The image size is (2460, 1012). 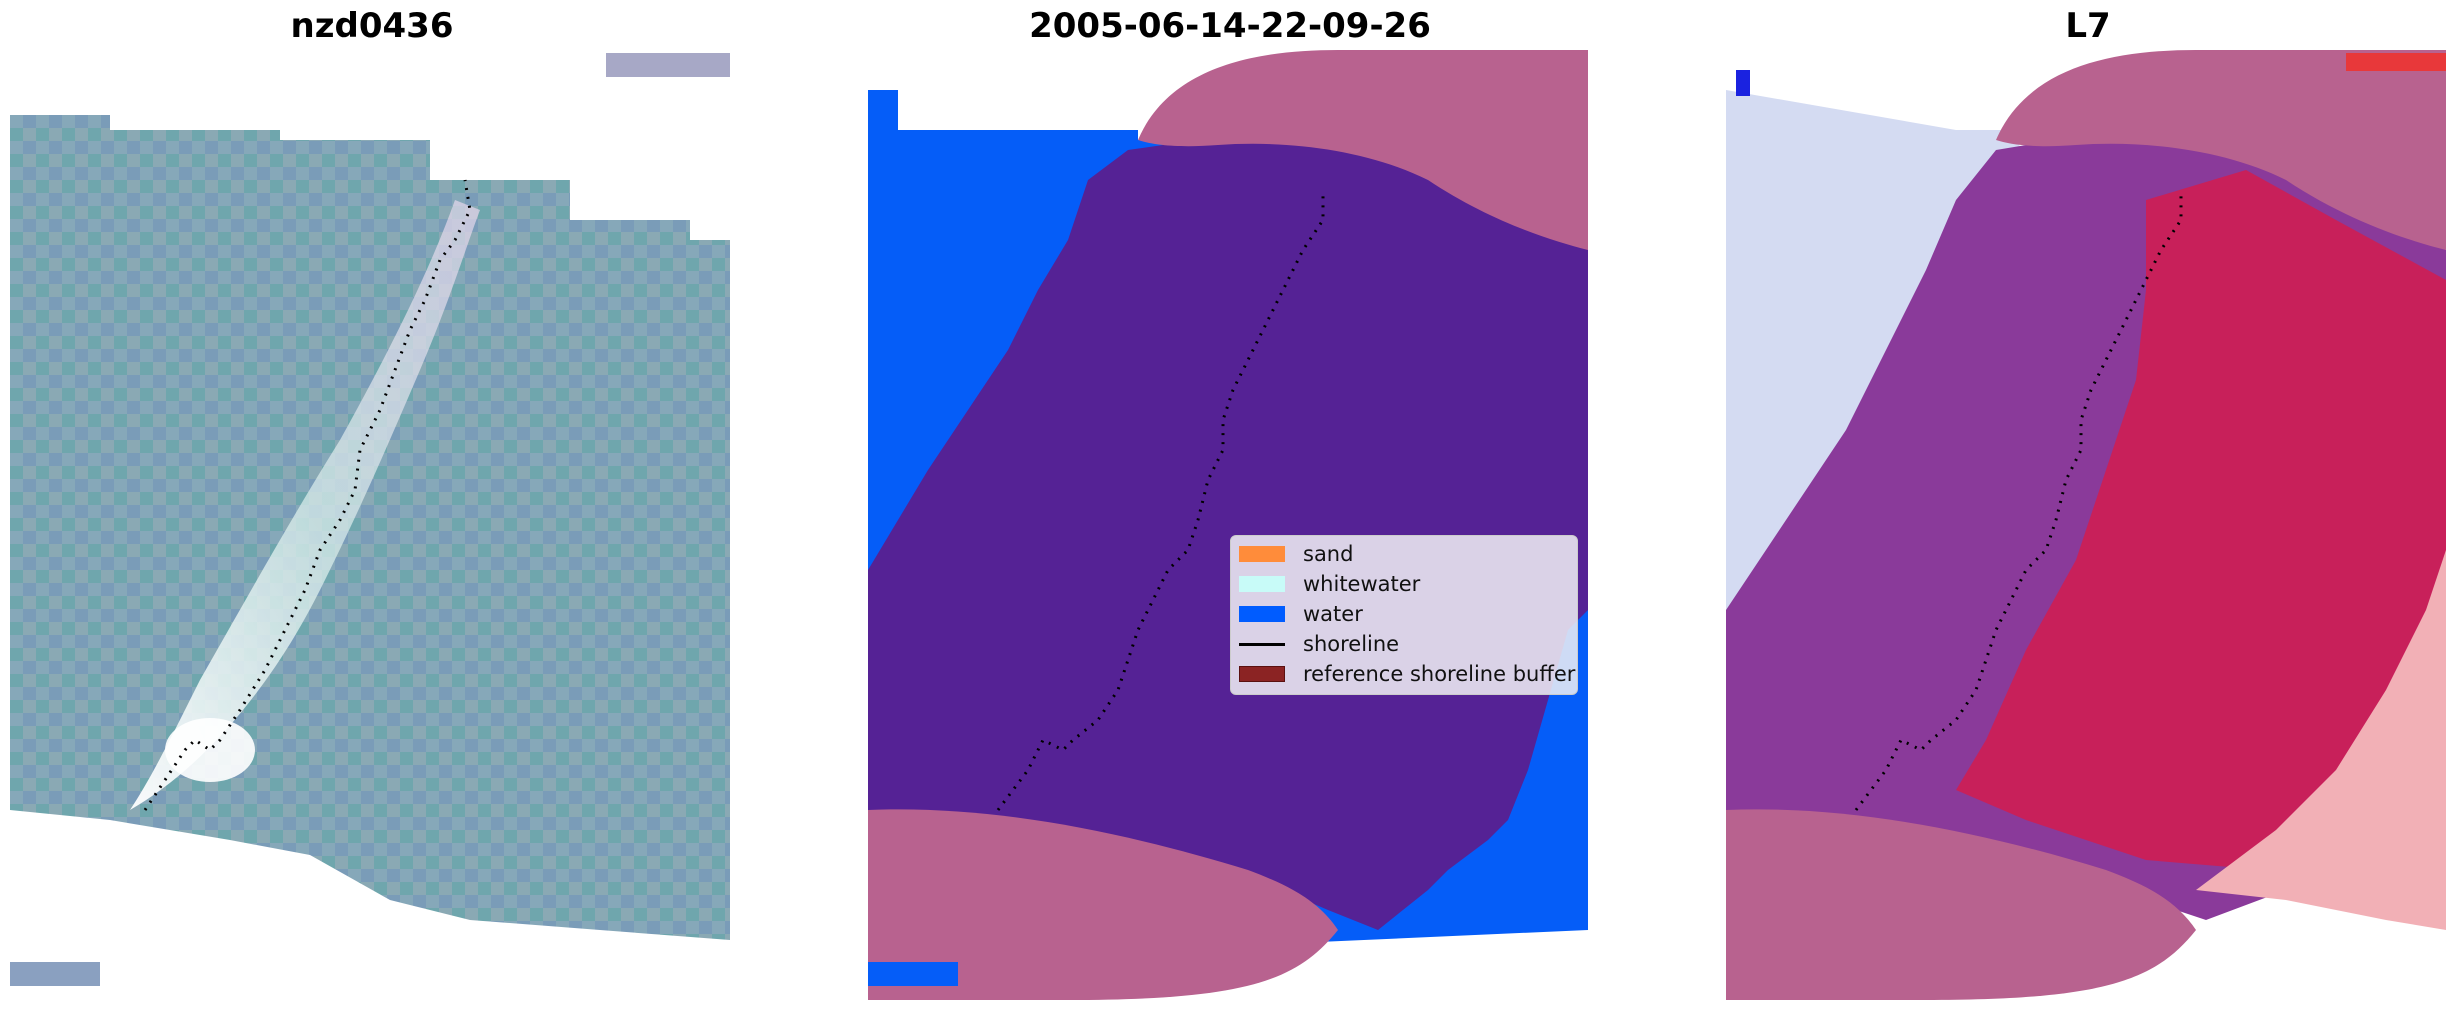 I want to click on high-index-area, so click(x=2201, y=520).